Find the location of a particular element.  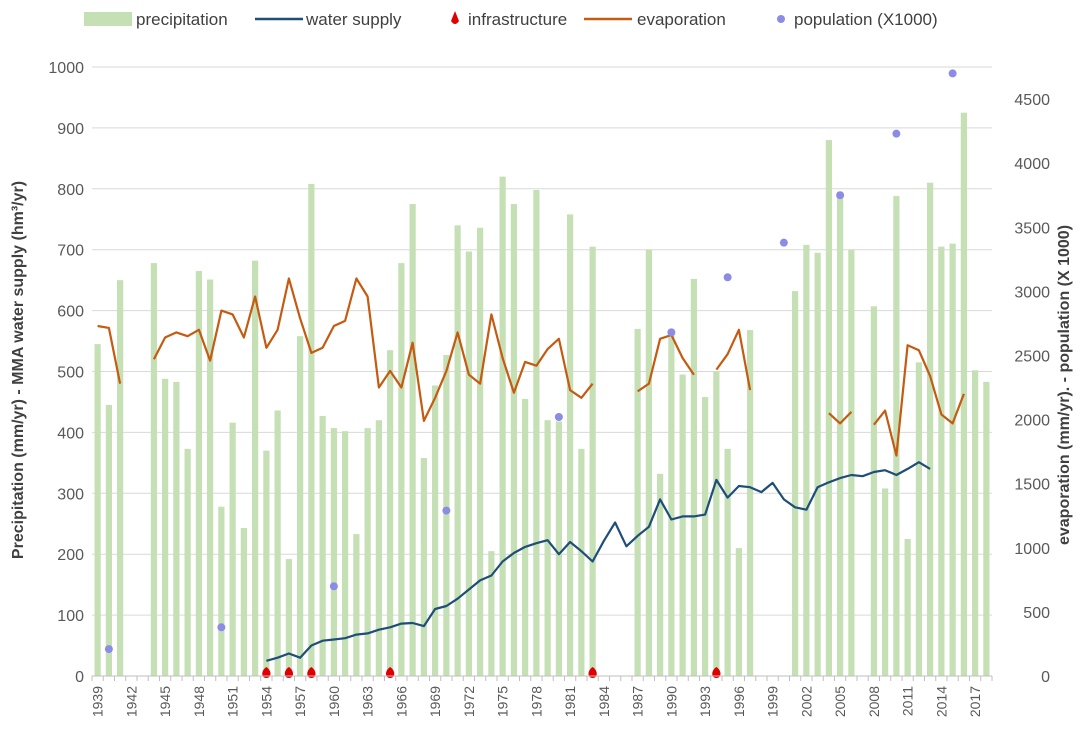

x-tick-label: 2014 is located at coordinates (941, 701).